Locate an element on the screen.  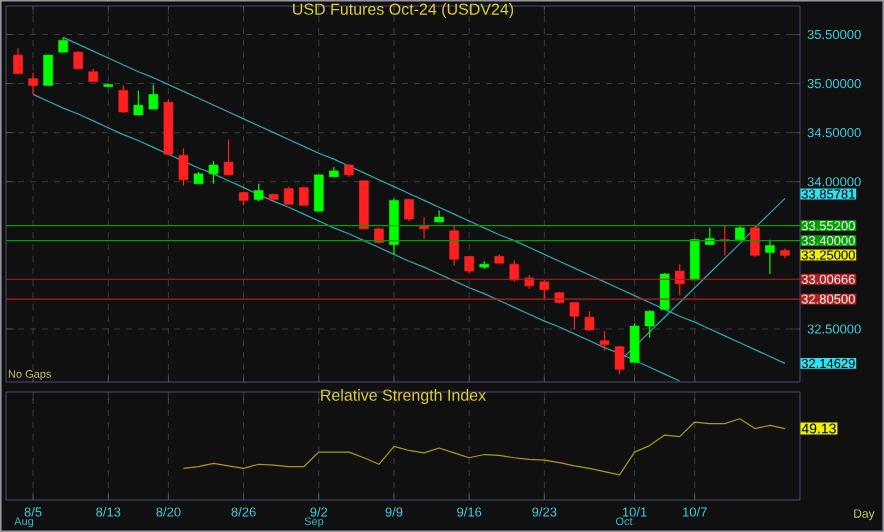
chart-title: USD Futures Oct-24 (USDV24) is located at coordinates (403, 10).